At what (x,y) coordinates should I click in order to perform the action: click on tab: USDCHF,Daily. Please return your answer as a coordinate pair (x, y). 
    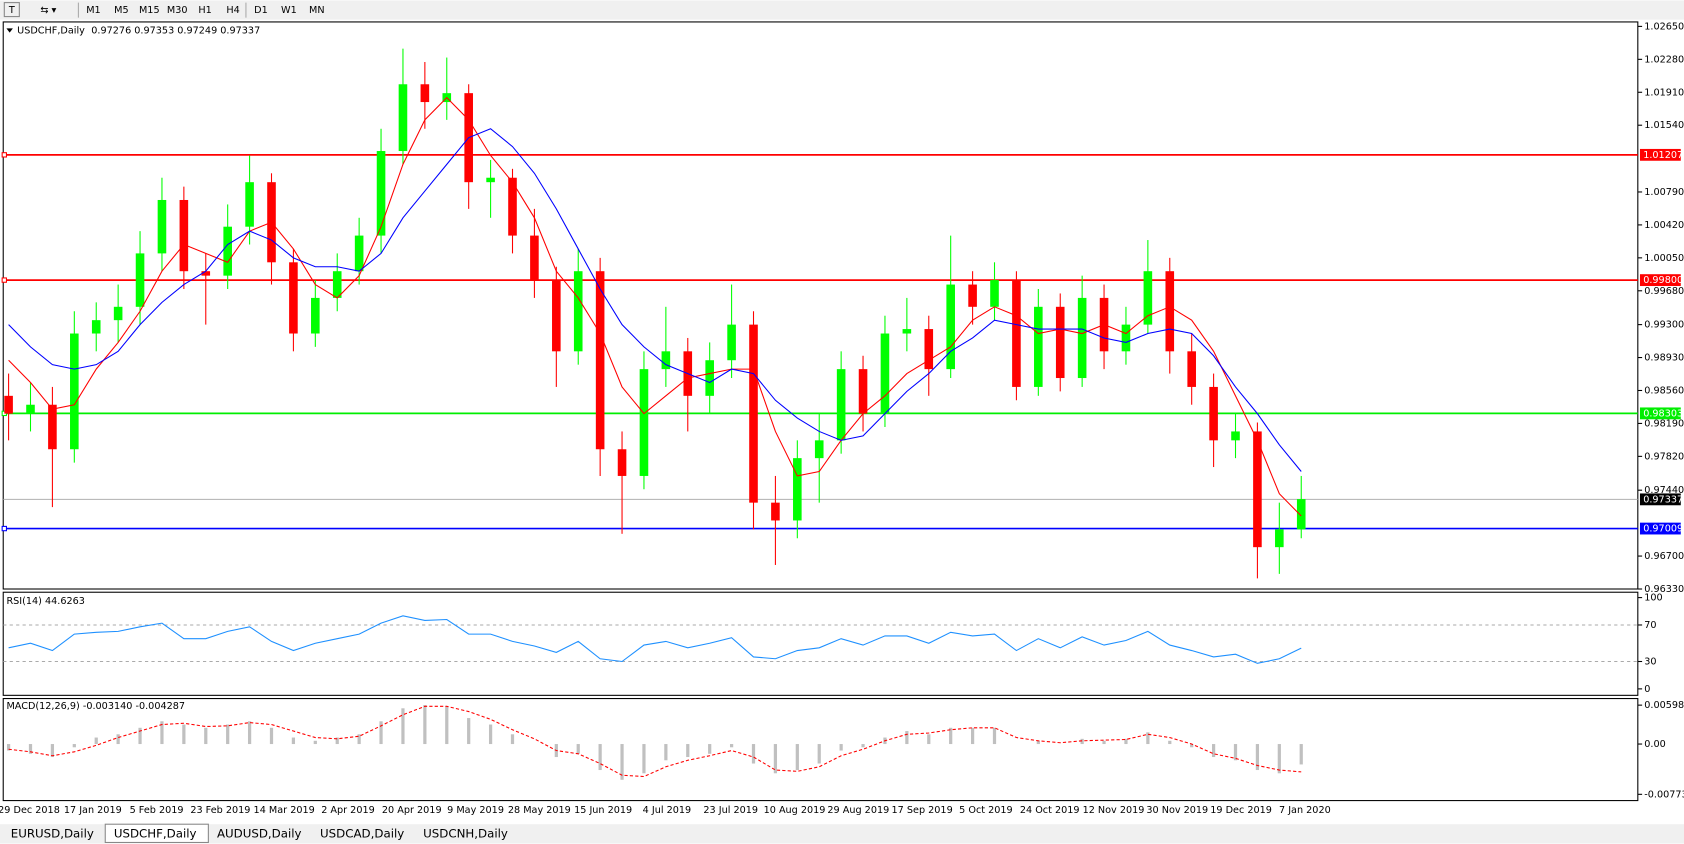
    Looking at the image, I should click on (155, 833).